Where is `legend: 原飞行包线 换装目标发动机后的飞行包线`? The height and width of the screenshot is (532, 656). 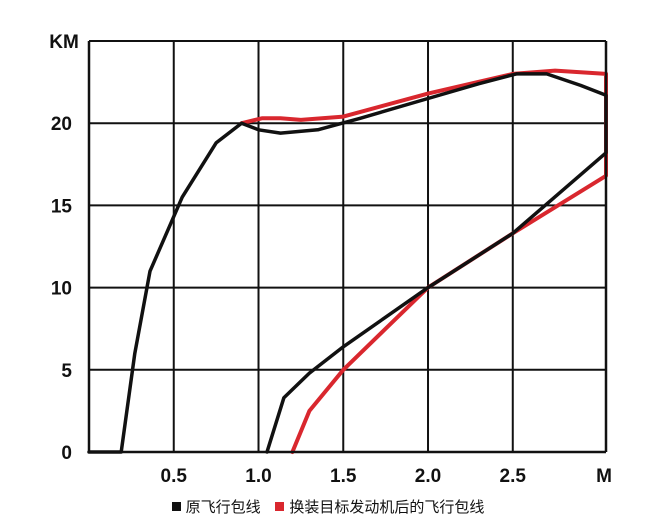 legend: 原飞行包线 换装目标发动机后的飞行包线 is located at coordinates (328, 506).